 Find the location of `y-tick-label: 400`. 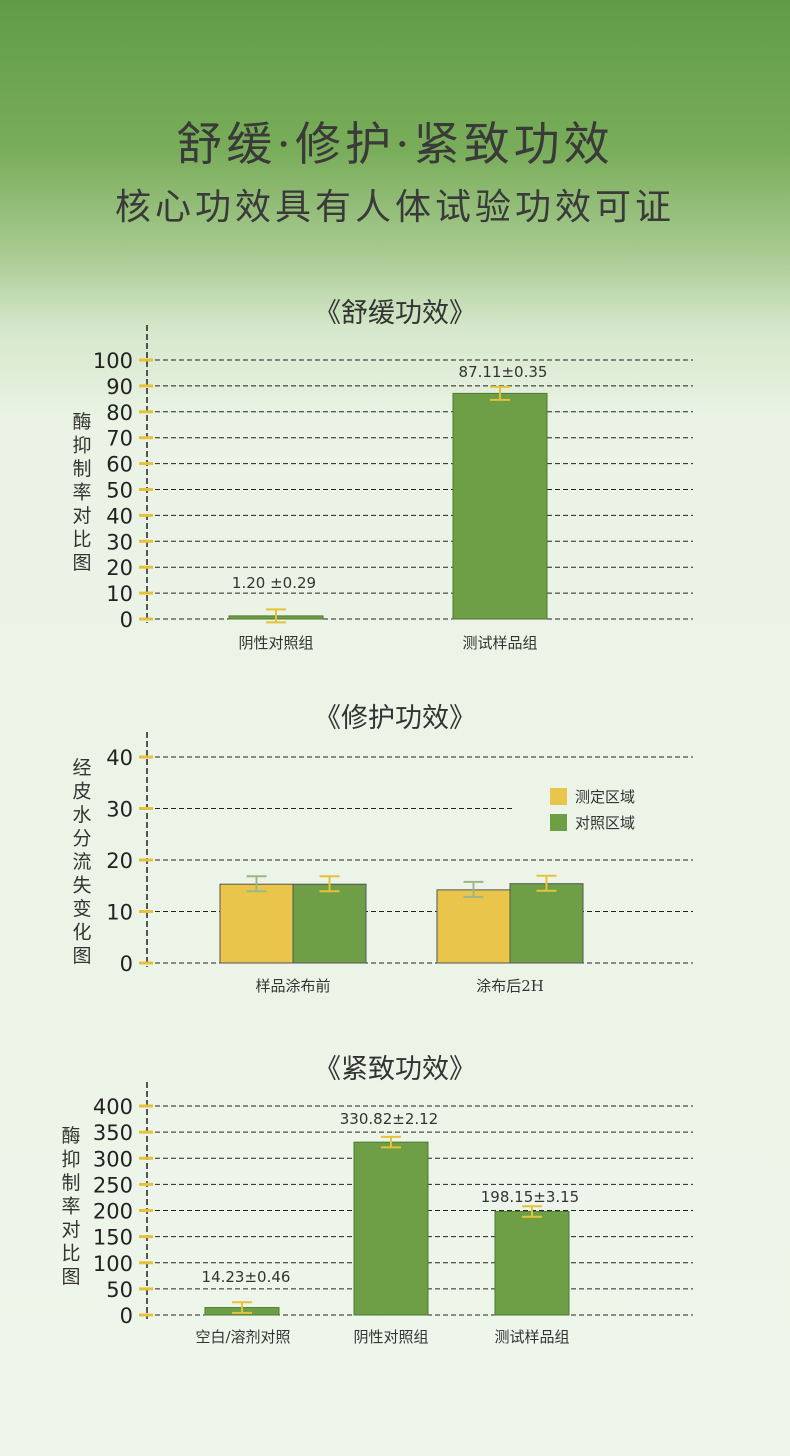

y-tick-label: 400 is located at coordinates (113, 1107).